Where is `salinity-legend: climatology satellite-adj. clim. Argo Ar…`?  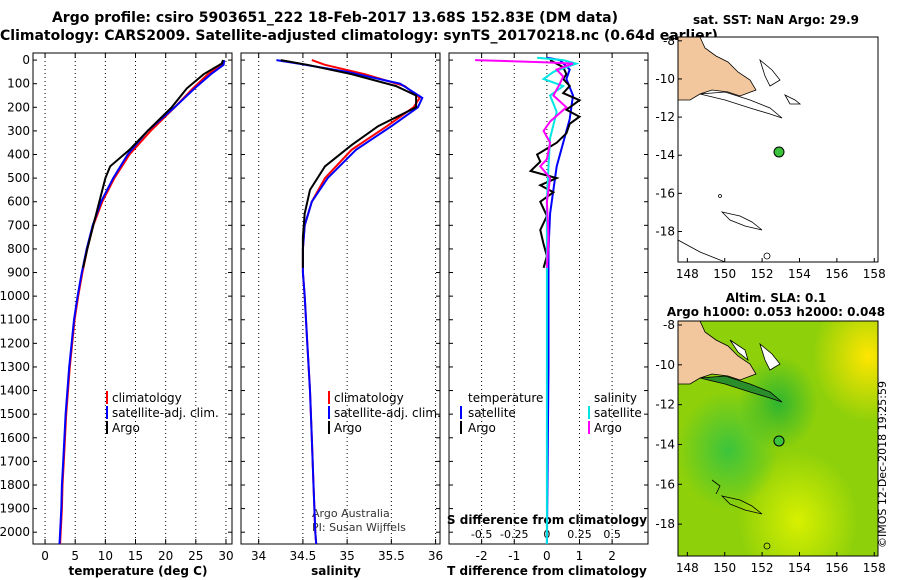 salinity-legend: climatology satellite-adj. clim. Argo Ar… is located at coordinates (376, 462).